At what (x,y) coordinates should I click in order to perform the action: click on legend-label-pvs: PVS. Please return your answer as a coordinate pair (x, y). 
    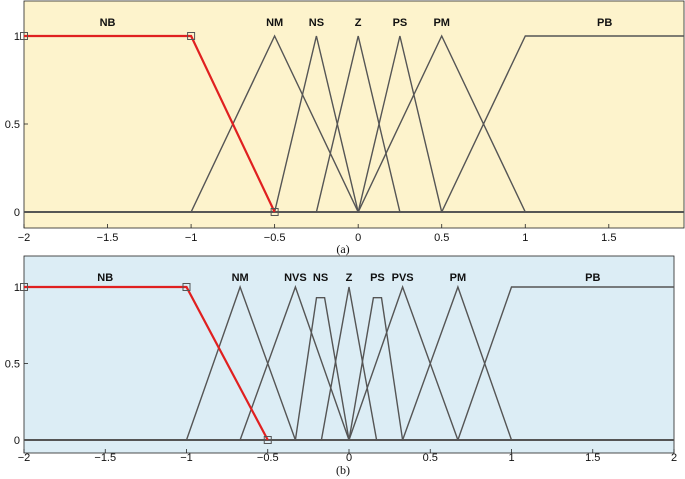
    Looking at the image, I should click on (403, 278).